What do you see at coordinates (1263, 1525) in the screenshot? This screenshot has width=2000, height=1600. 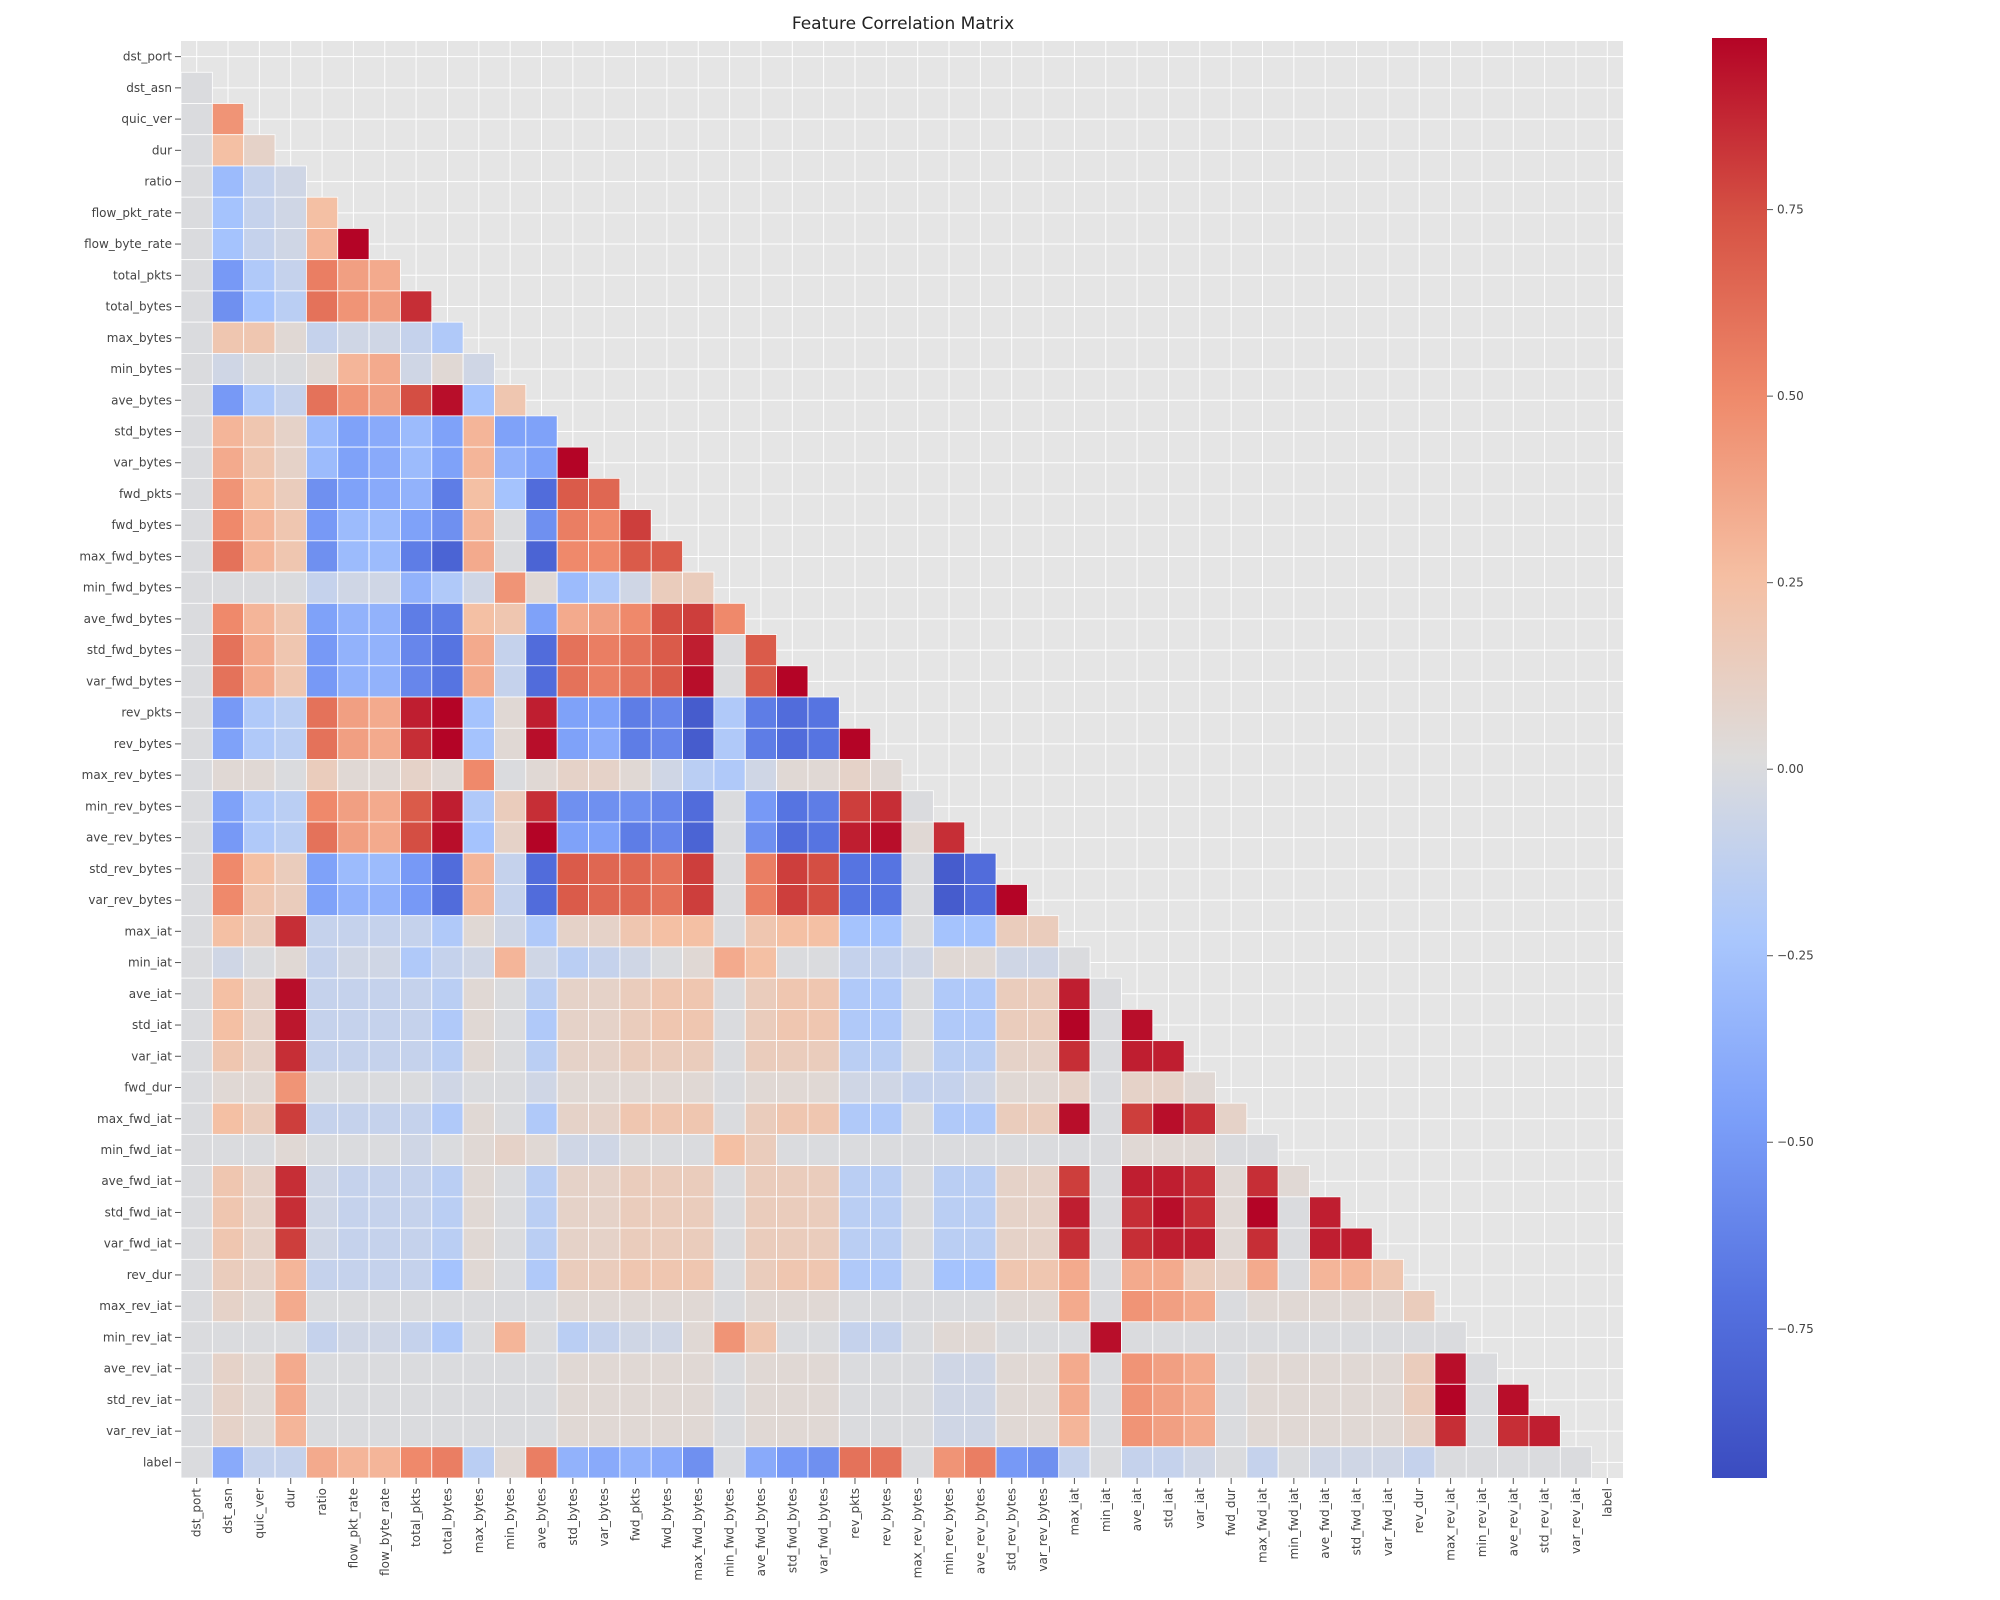 I see `x-tick-label: max_fwd_iat` at bounding box center [1263, 1525].